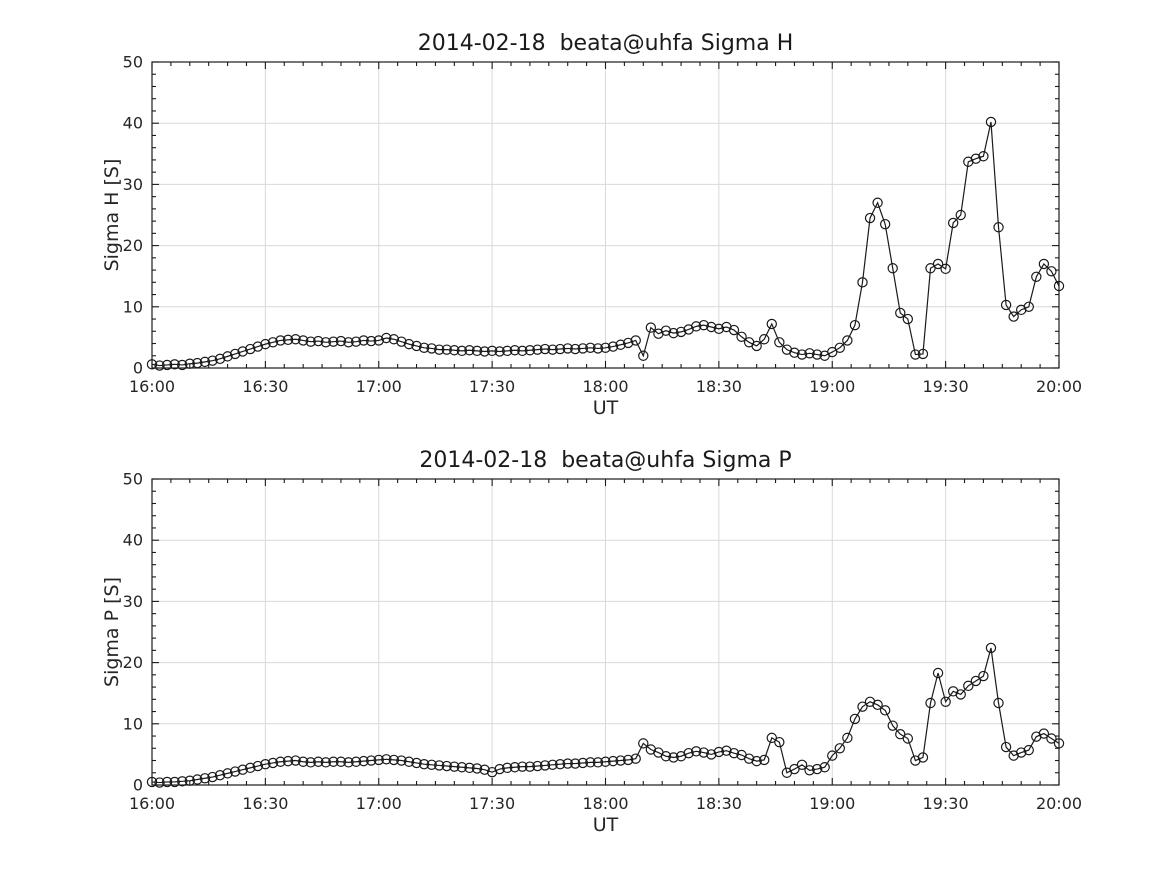 This screenshot has width=1167, height=875. Describe the element at coordinates (605, 43) in the screenshot. I see `sigma-h-title: 2014-02-18 beata@uhfa Sigma H` at that location.